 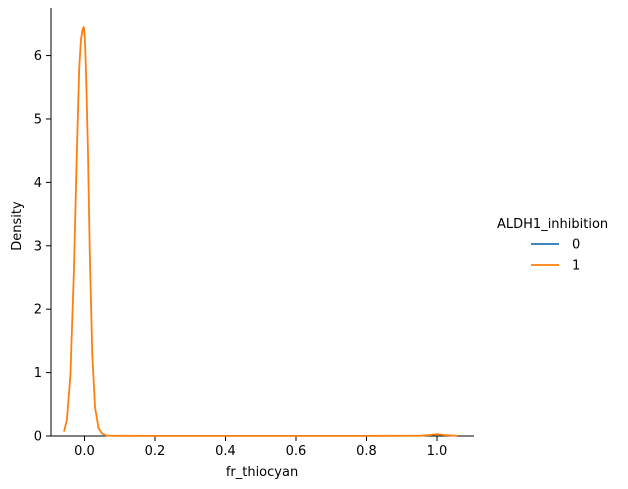 I want to click on y-tick-label: 4, so click(x=38, y=183).